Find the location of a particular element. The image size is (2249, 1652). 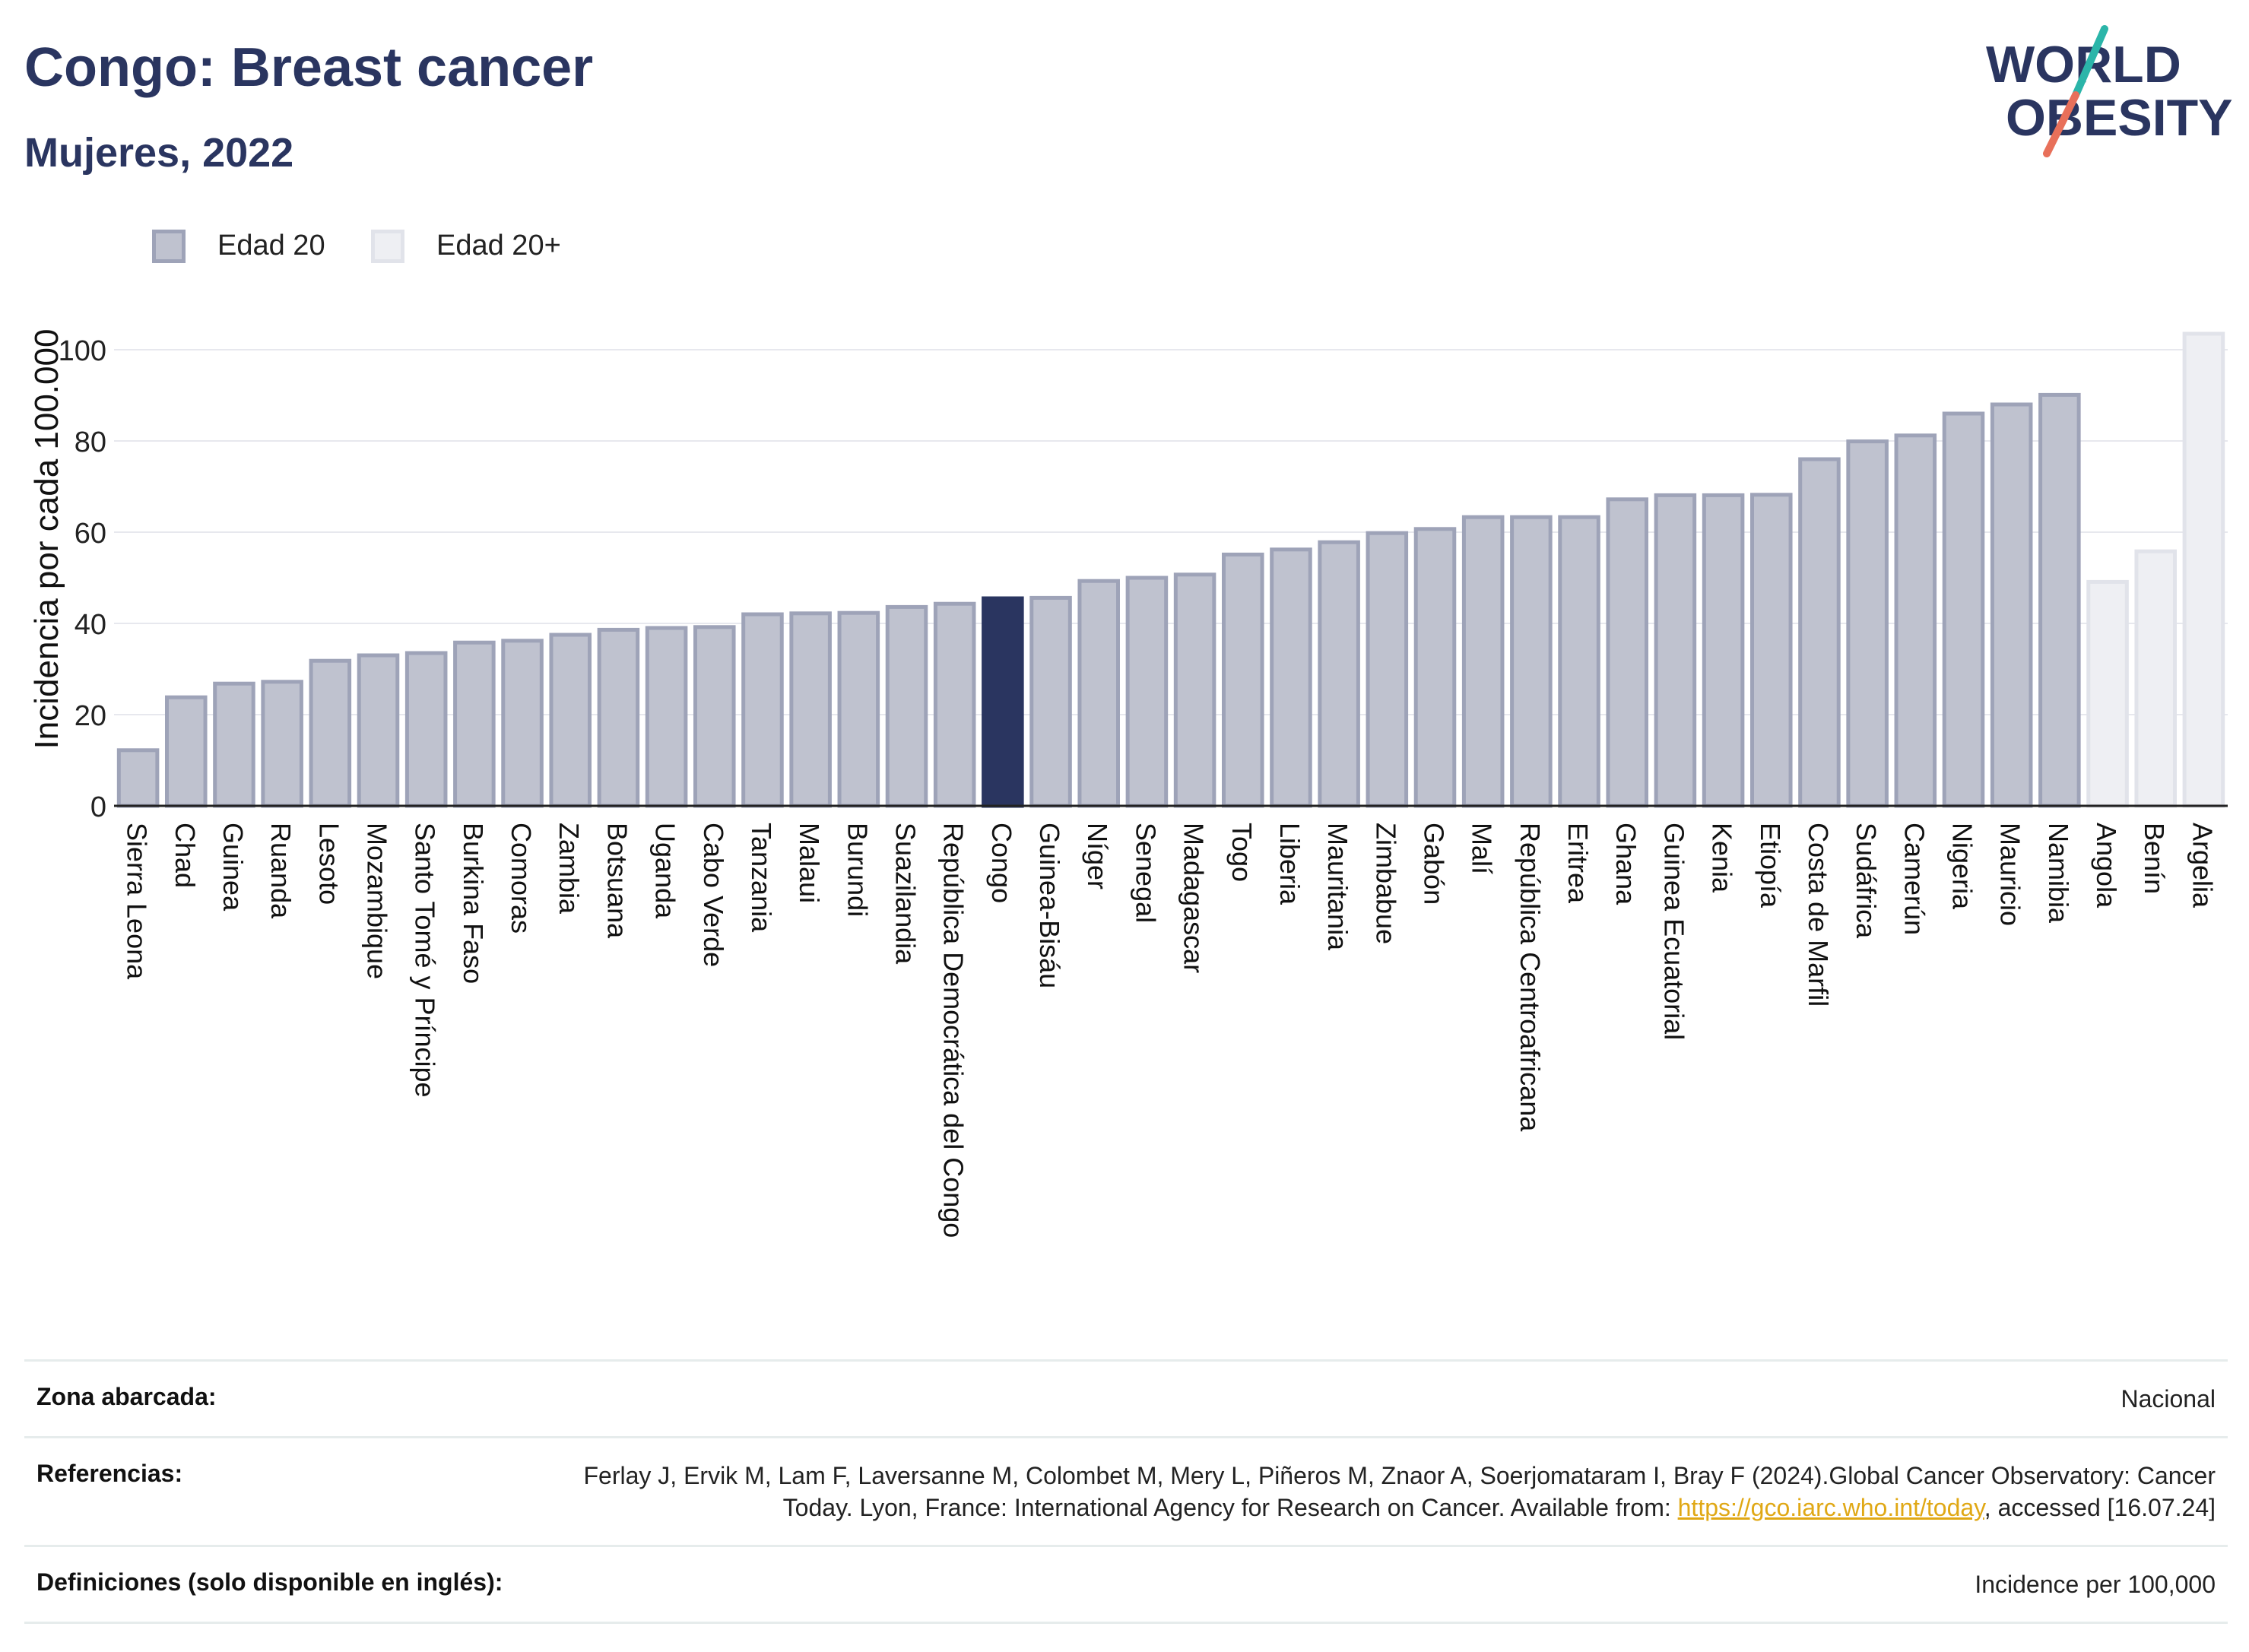

logo-slash-coral is located at coordinates (2061, 124).